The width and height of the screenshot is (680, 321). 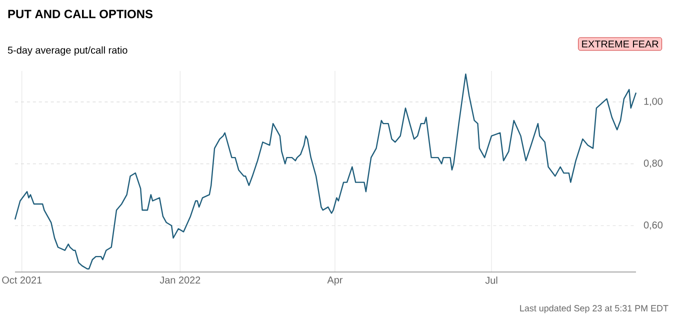 What do you see at coordinates (491, 280) in the screenshot?
I see `x-tick-label: Jul` at bounding box center [491, 280].